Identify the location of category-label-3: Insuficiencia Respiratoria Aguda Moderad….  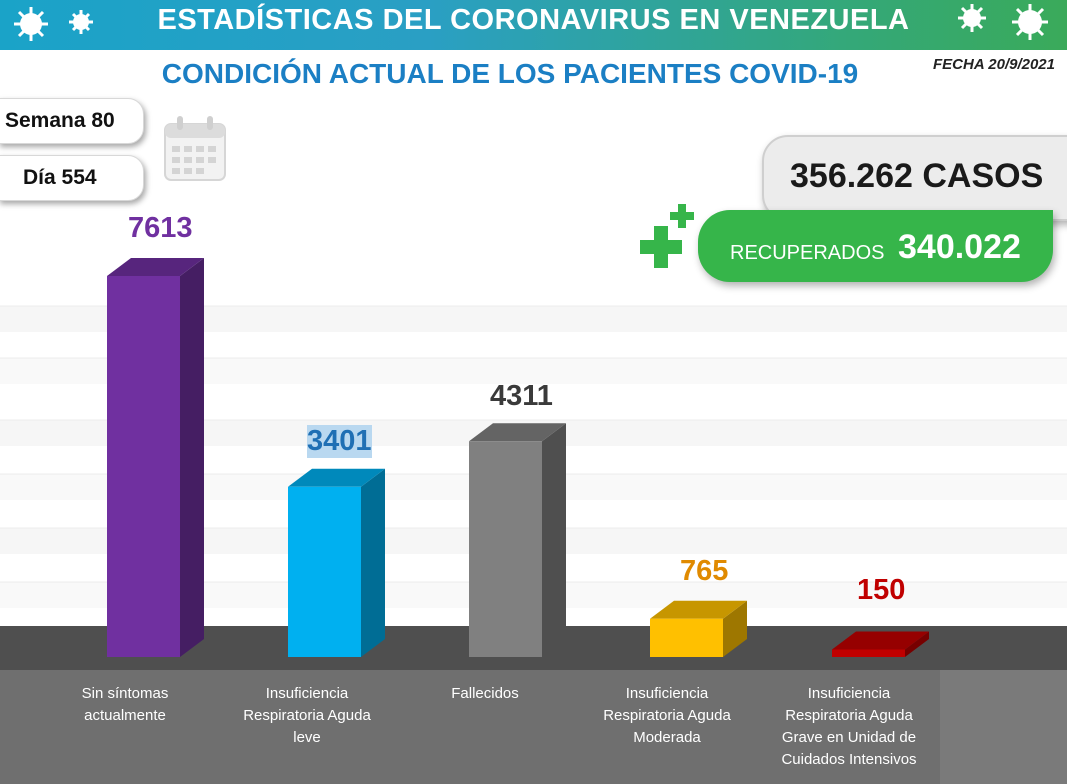
(667, 716).